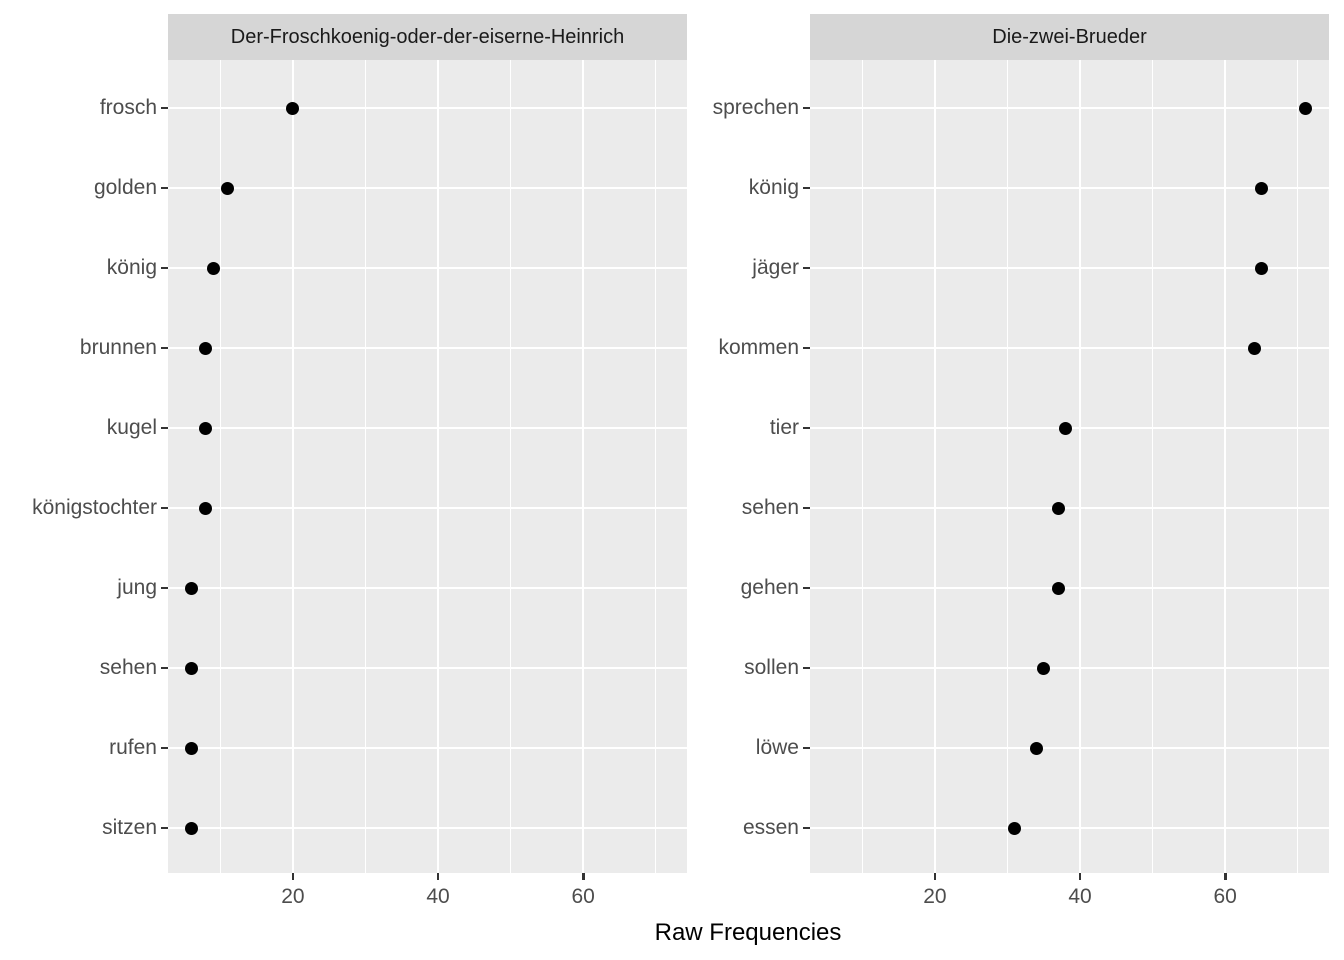 This screenshot has height=960, width=1344. What do you see at coordinates (777, 747) in the screenshot?
I see `y-axis-label: löwe` at bounding box center [777, 747].